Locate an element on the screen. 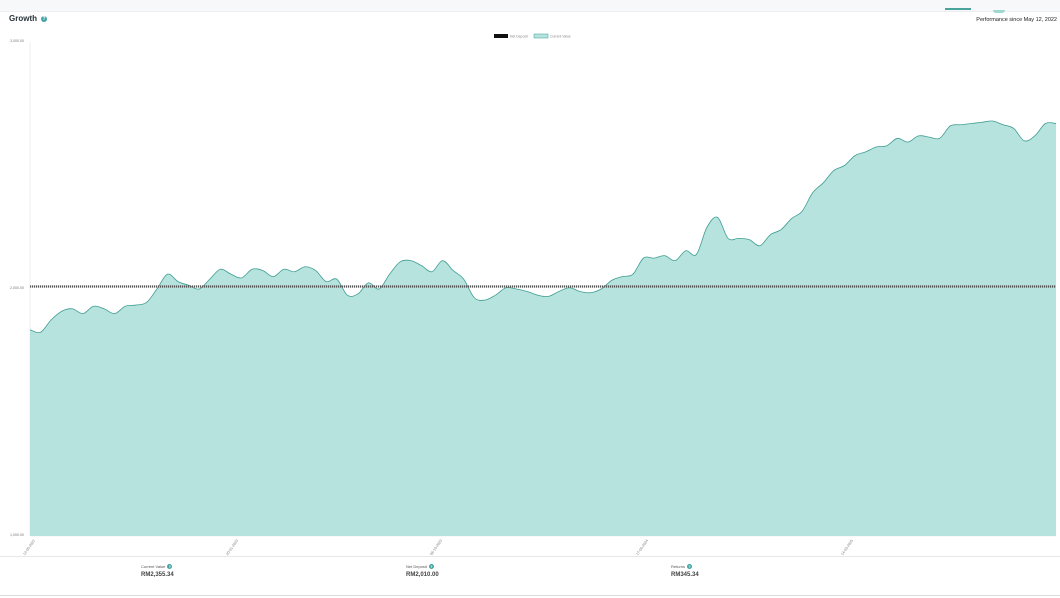 The height and width of the screenshot is (598, 1060). stat-label-net-deposit: Net Deposit is located at coordinates (416, 566).